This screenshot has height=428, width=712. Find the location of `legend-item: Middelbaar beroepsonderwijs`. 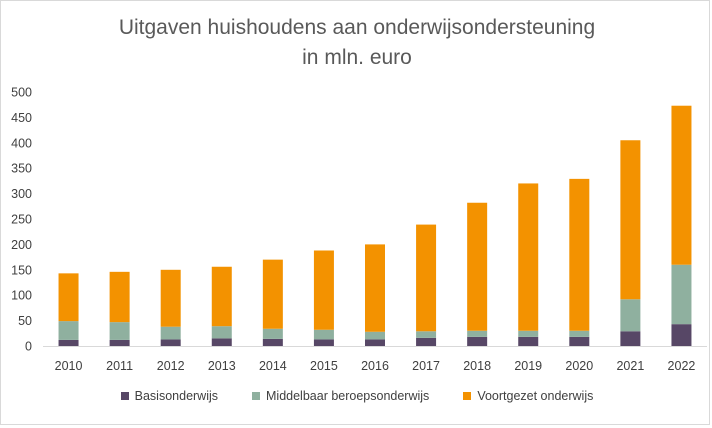

legend-item: Middelbaar beroepsonderwijs is located at coordinates (340, 396).